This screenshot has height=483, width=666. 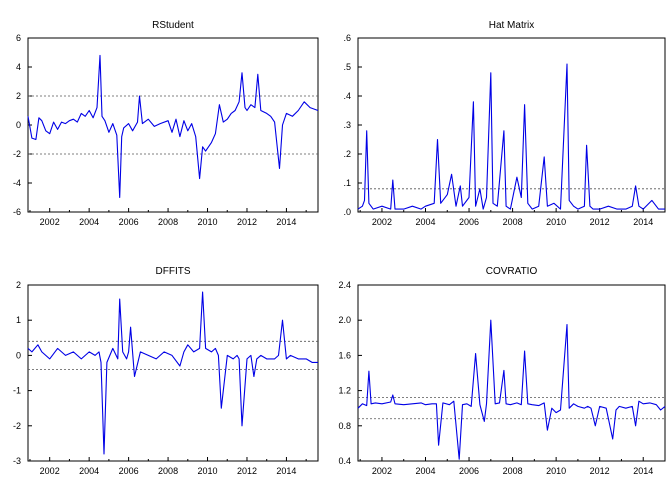 What do you see at coordinates (512, 271) in the screenshot?
I see `chart-title: COVRATIO` at bounding box center [512, 271].